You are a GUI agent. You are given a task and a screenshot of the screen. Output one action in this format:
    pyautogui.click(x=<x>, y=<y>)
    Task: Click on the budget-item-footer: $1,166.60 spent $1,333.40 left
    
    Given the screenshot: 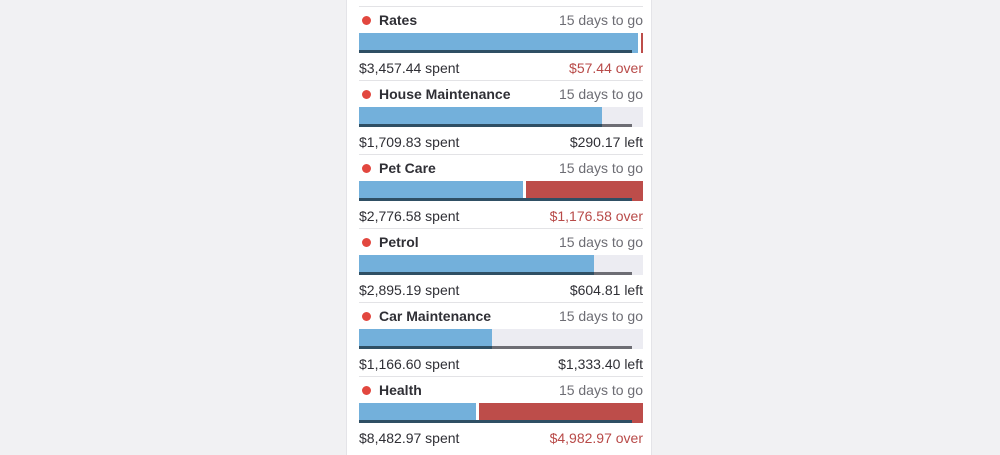 What is the action you would take?
    pyautogui.click(x=501, y=364)
    